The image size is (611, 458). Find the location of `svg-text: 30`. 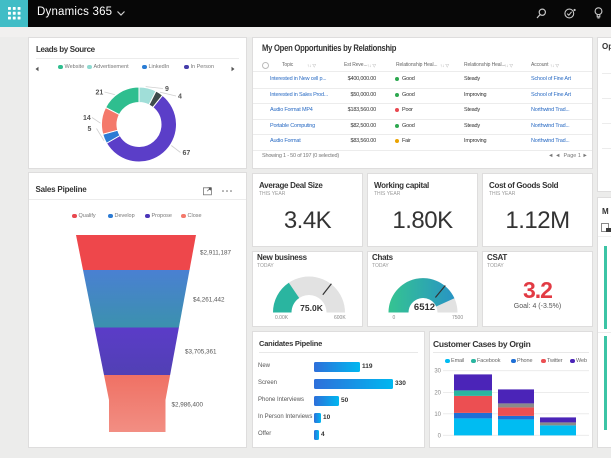

svg-text: 30 is located at coordinates (437, 372).